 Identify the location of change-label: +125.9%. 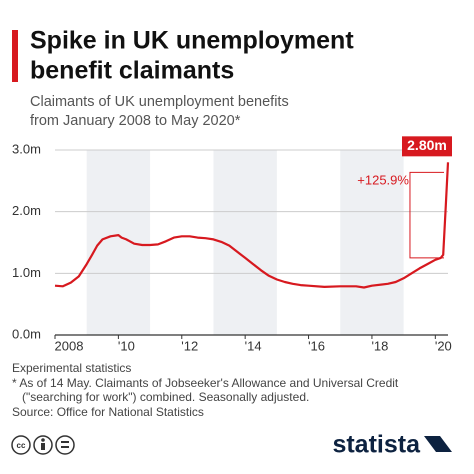
(383, 179).